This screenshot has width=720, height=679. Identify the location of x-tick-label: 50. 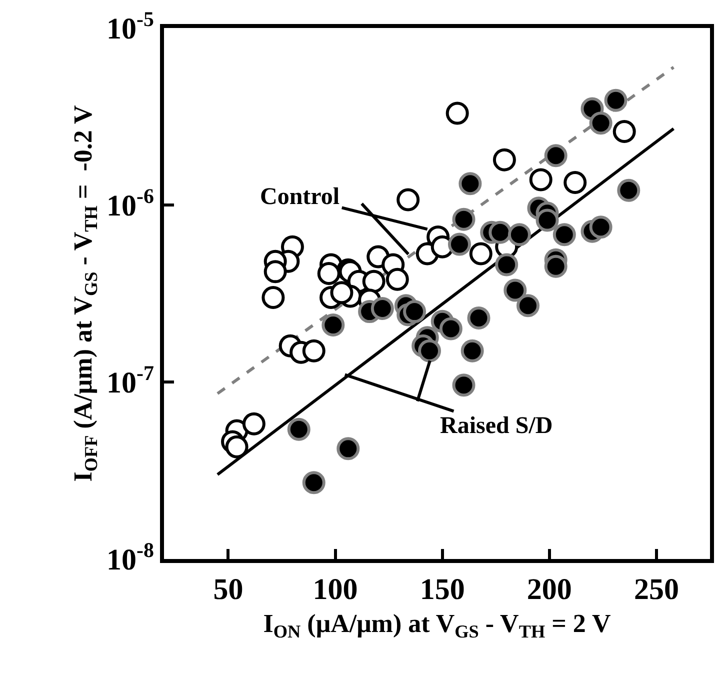
(228, 589).